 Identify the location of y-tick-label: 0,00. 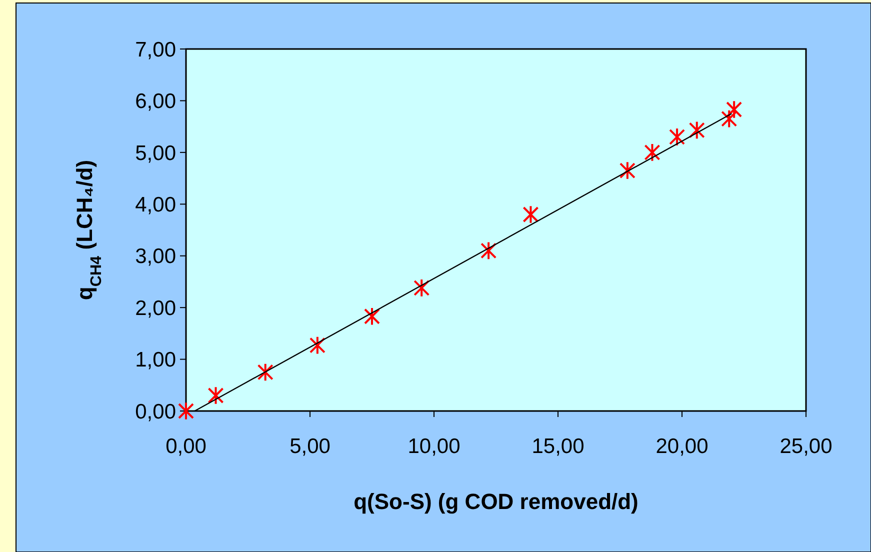
(155, 412).